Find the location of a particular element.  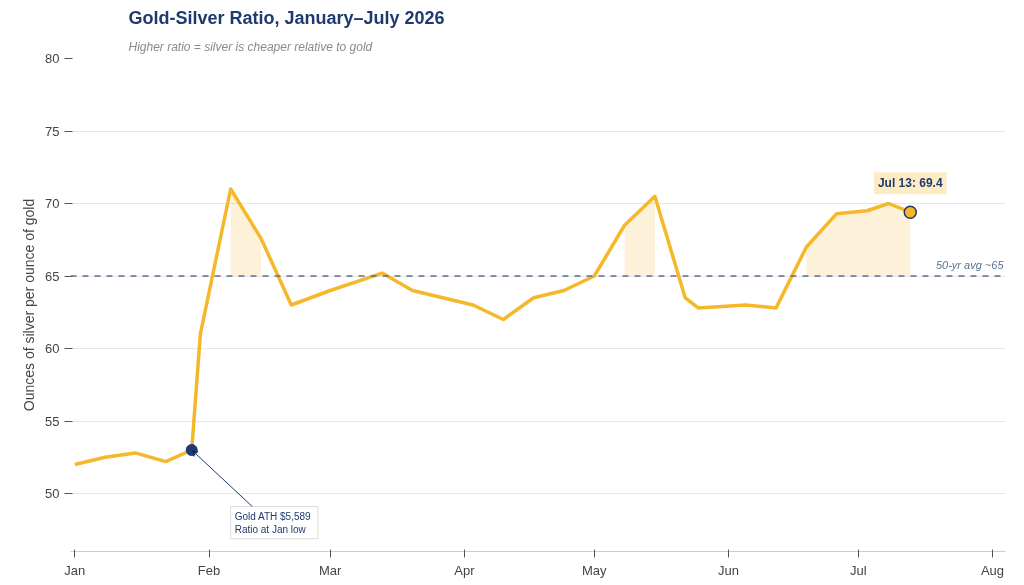

chart-title: Gold-Silver Ratio, January–July 2026 is located at coordinates (286, 17).